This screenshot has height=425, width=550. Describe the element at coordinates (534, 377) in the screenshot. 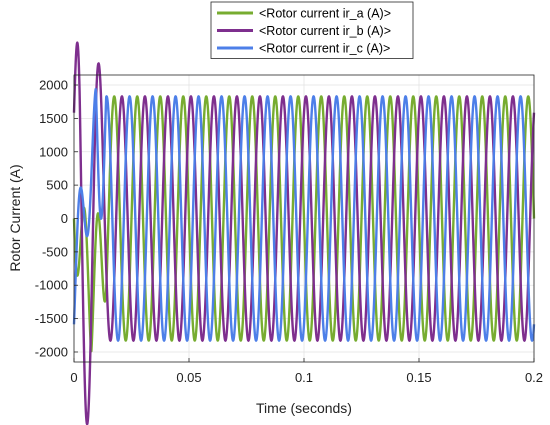

I see `x-tick-label: 0.2` at that location.